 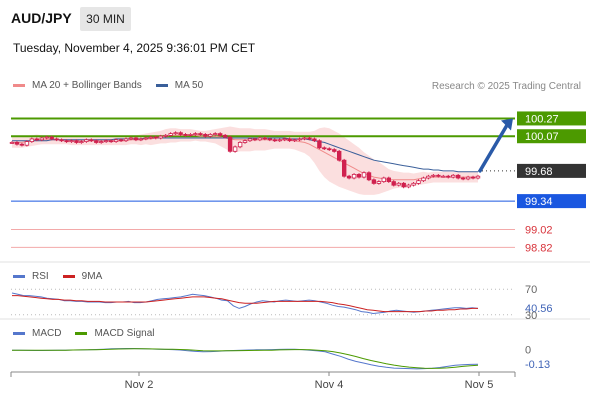 What do you see at coordinates (139, 385) in the screenshot?
I see `x-tick-label: Nov 2` at bounding box center [139, 385].